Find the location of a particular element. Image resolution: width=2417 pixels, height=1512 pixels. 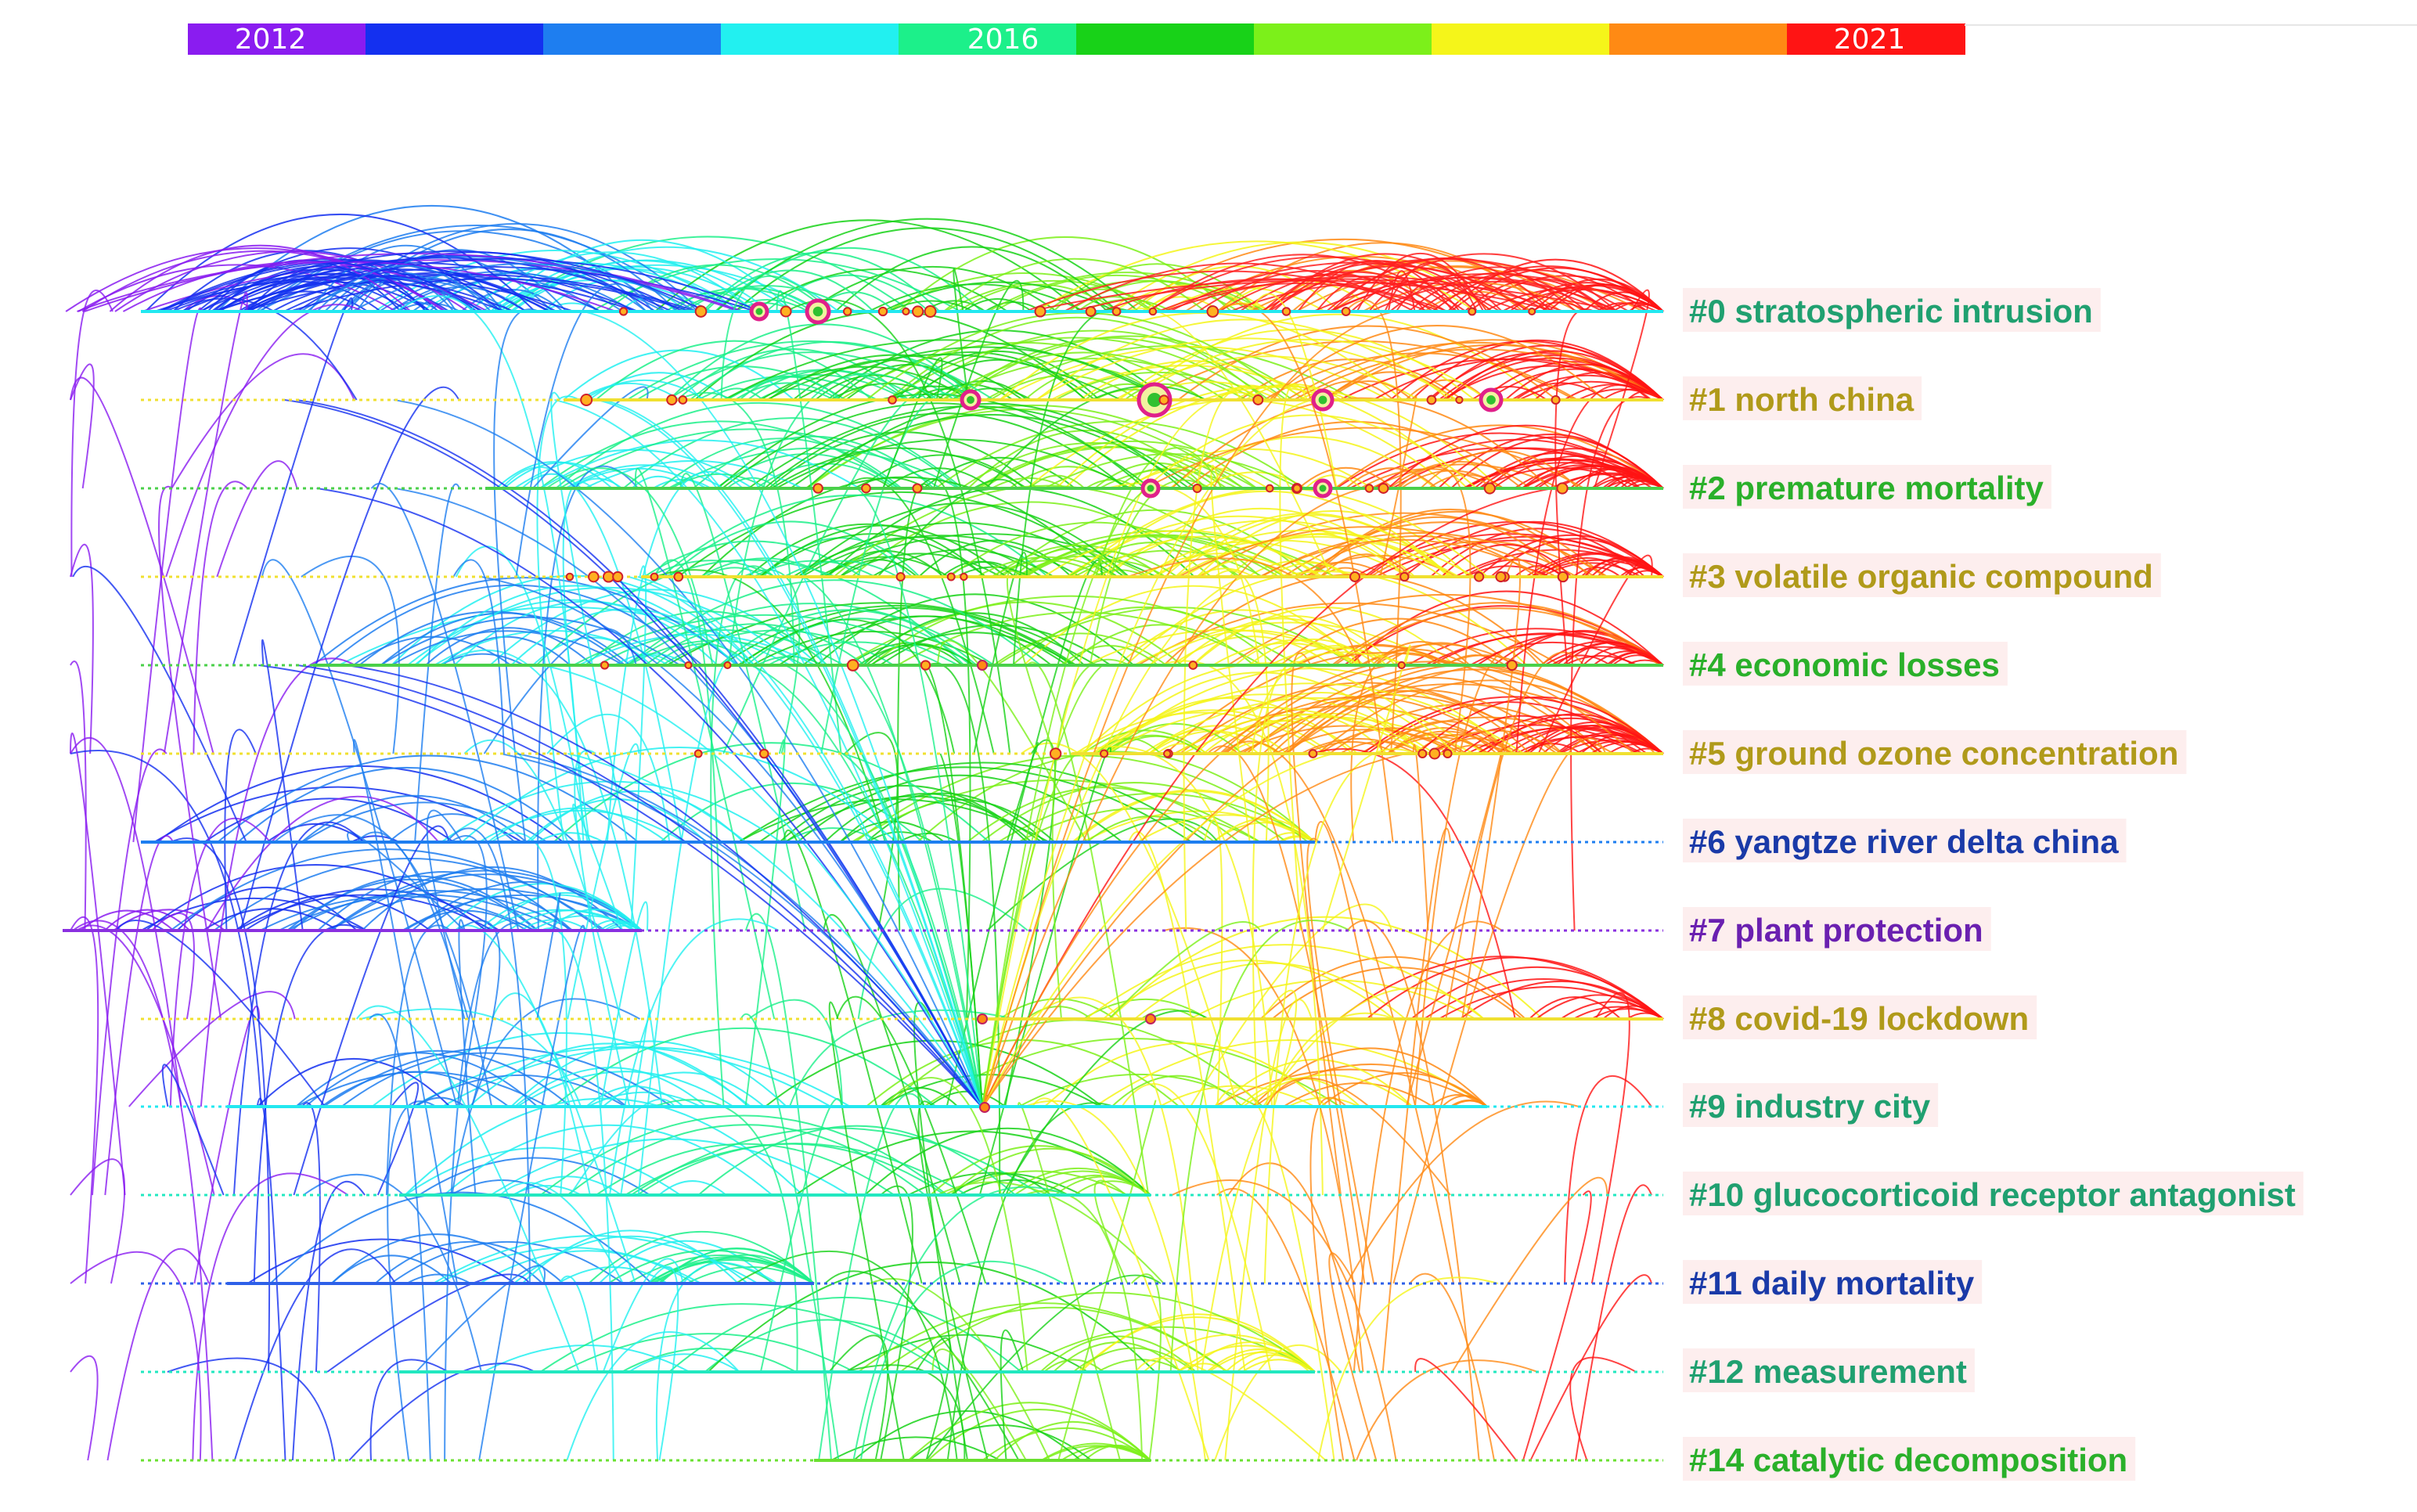

cluster-label: #2 premature mortality is located at coordinates (1866, 488).